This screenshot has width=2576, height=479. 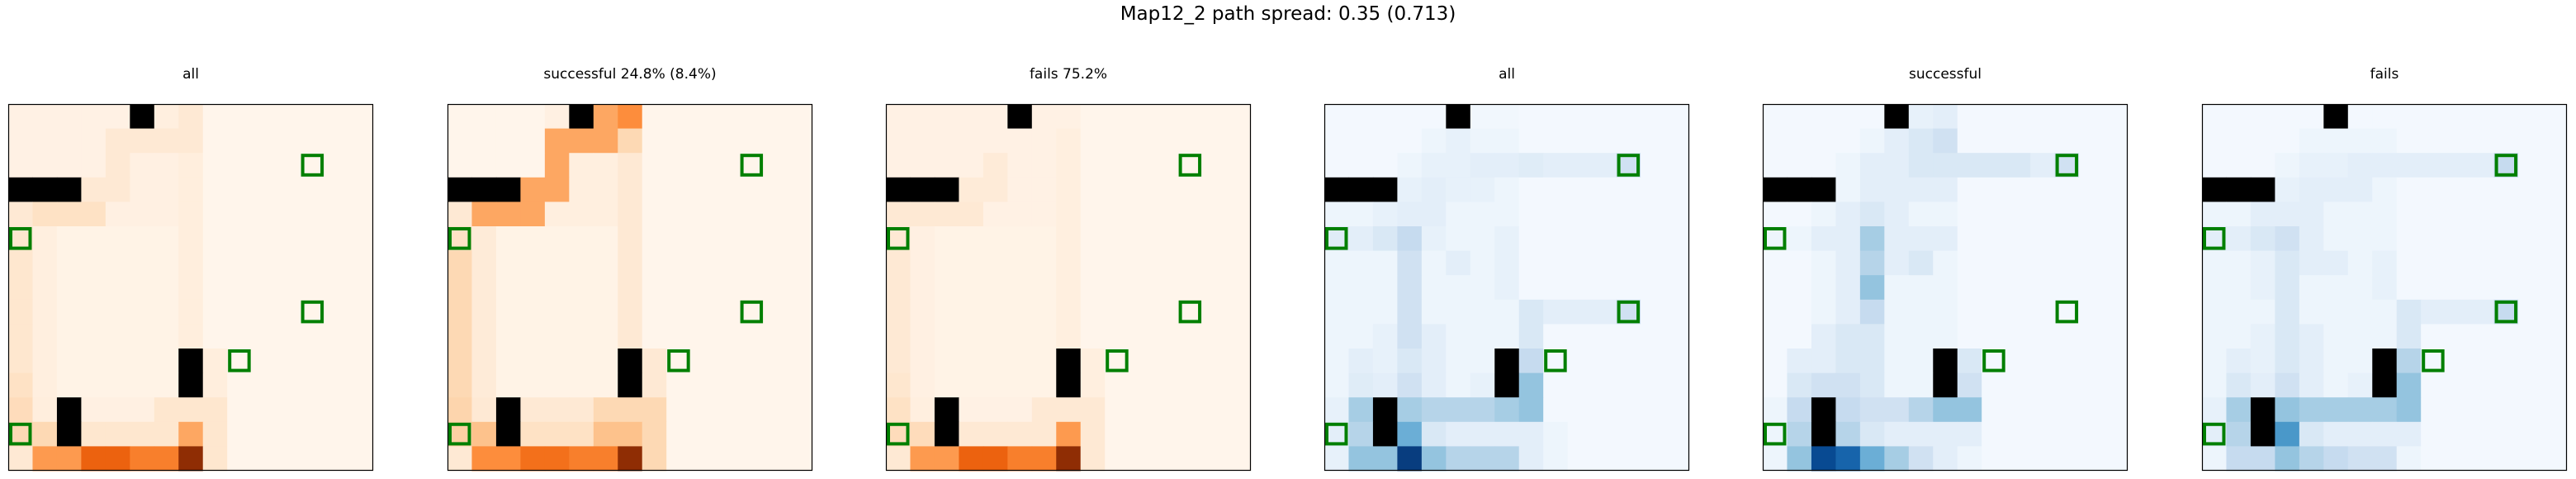 What do you see at coordinates (190, 75) in the screenshot?
I see `panel-1-title: all` at bounding box center [190, 75].